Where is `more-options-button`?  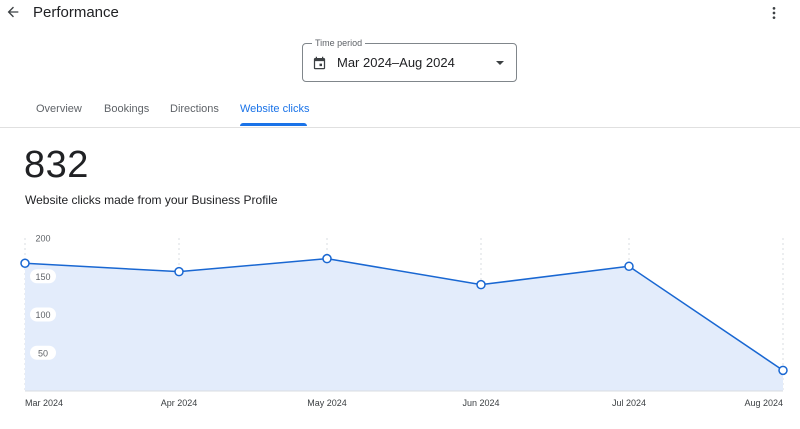 more-options-button is located at coordinates (774, 13).